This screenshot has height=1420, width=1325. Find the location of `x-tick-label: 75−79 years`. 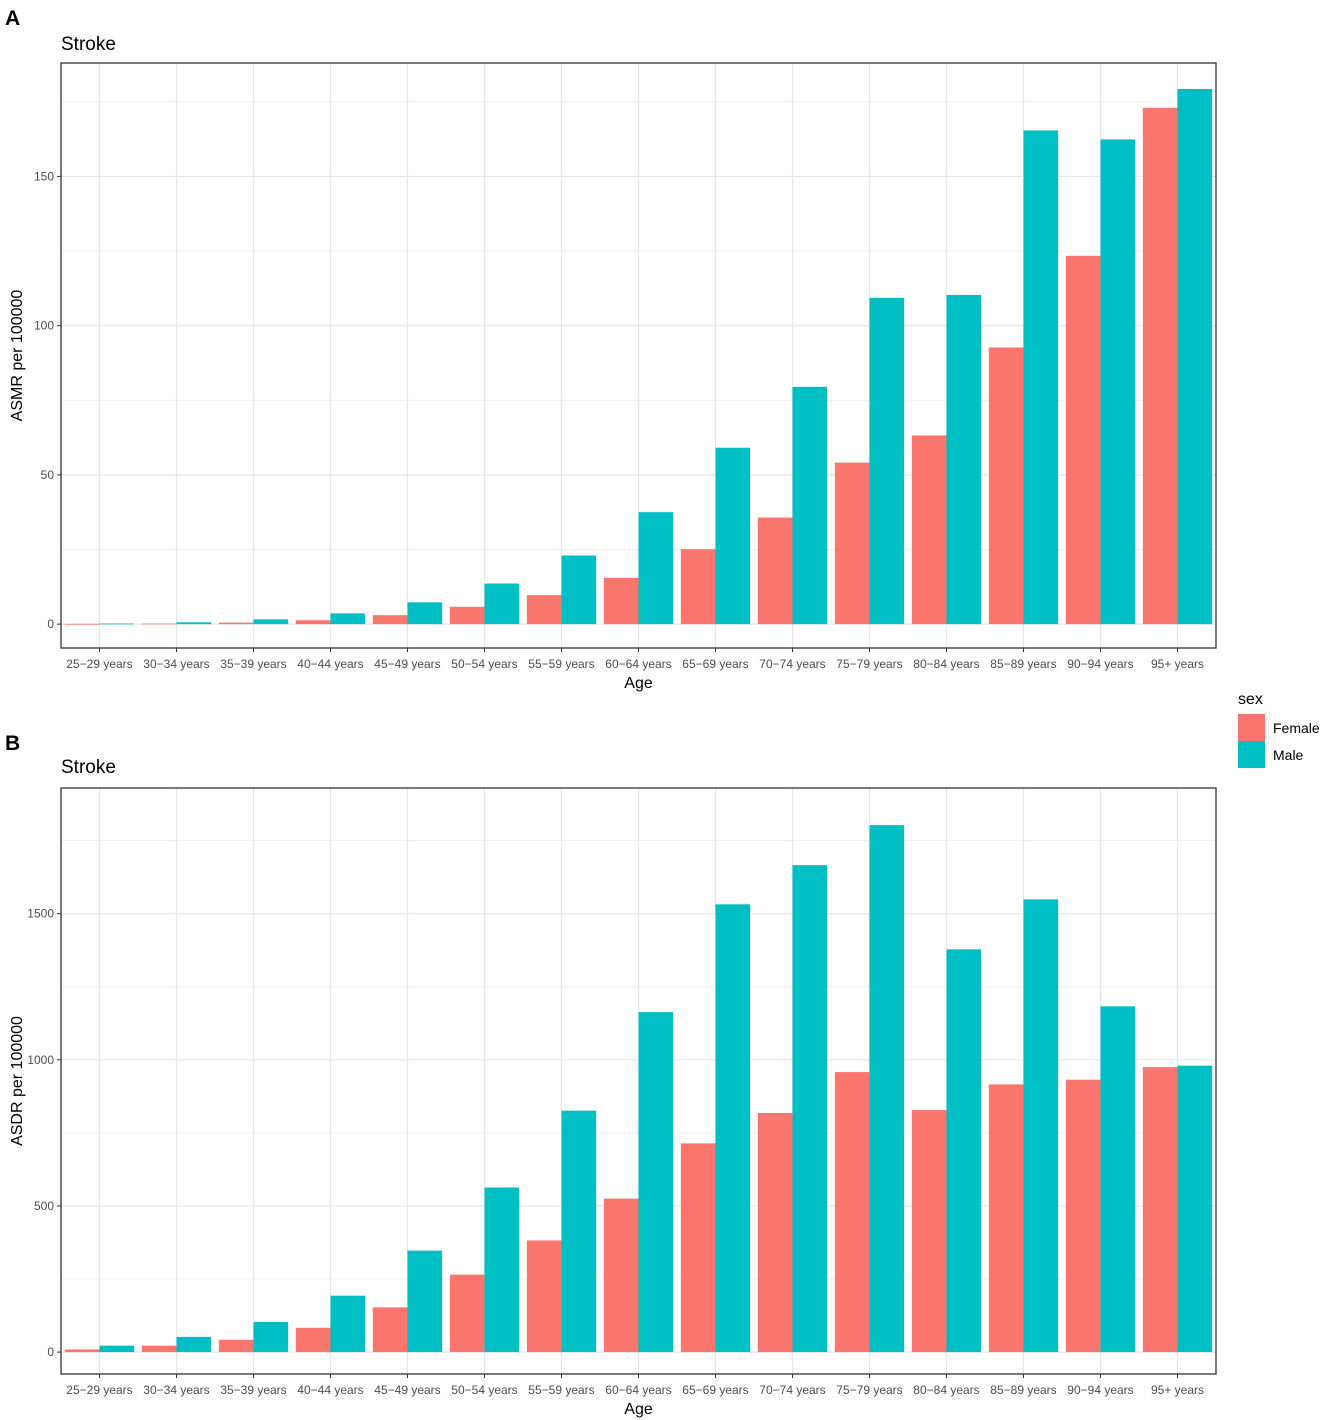

x-tick-label: 75−79 years is located at coordinates (869, 1390).